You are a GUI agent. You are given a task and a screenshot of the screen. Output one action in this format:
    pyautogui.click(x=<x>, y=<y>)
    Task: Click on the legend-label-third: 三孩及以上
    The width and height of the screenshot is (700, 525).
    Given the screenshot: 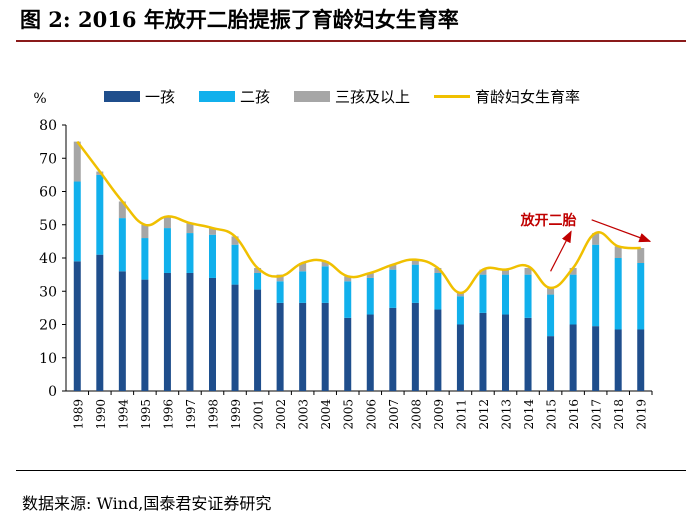 What is the action you would take?
    pyautogui.click(x=373, y=97)
    